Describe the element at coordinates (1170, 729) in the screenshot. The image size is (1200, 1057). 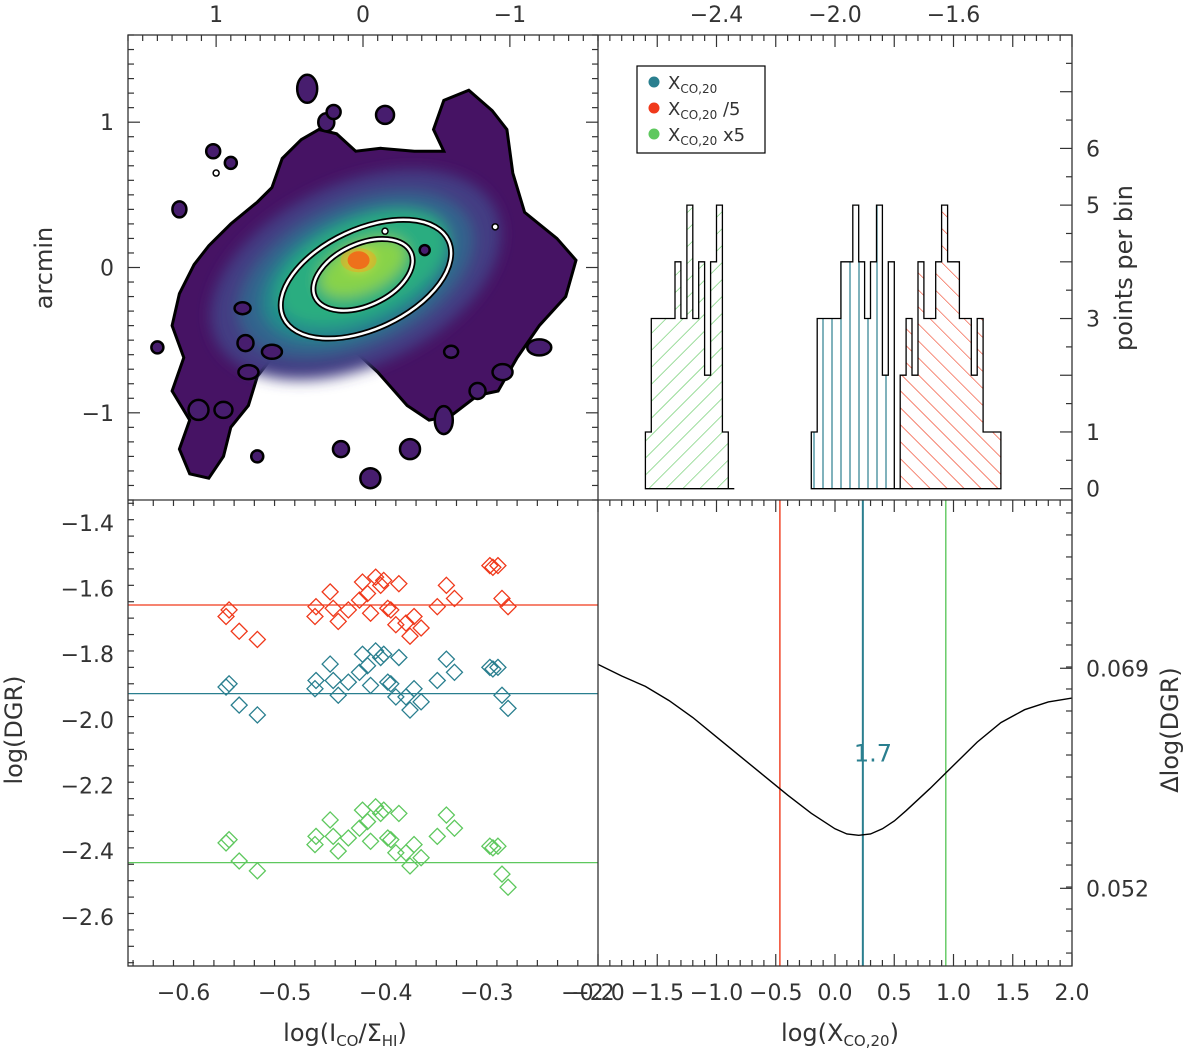
I see `min-ylabel: Δlog(DGR)` at that location.